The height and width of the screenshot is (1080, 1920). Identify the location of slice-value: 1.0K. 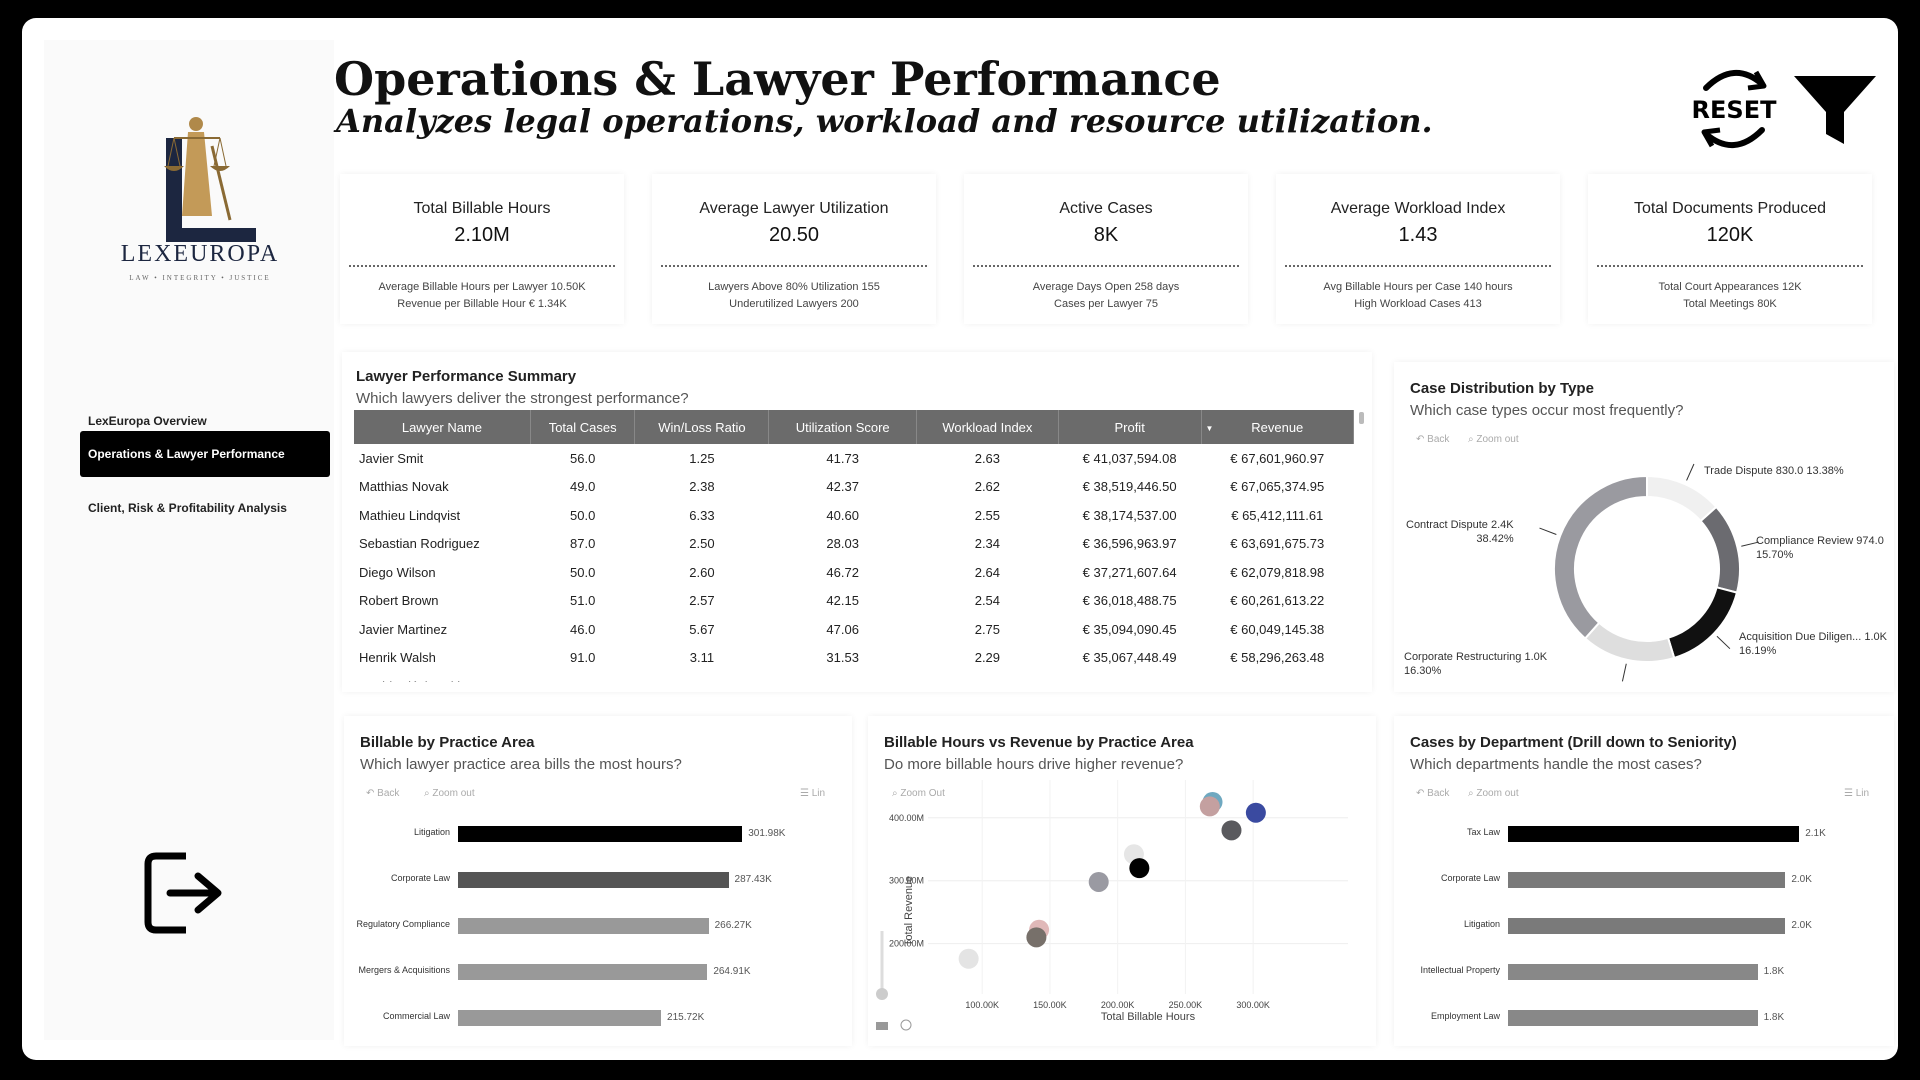
(1875, 637).